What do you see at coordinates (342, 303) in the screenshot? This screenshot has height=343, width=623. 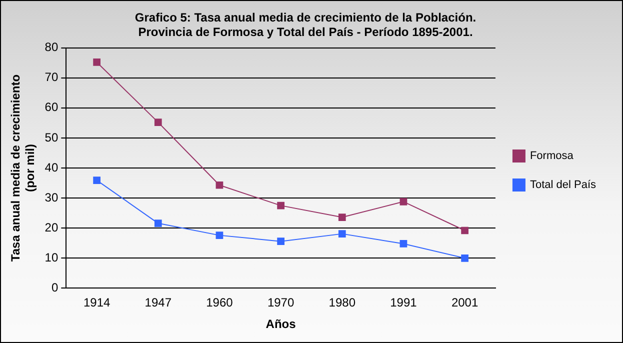 I see `x-tick-label: 1980` at bounding box center [342, 303].